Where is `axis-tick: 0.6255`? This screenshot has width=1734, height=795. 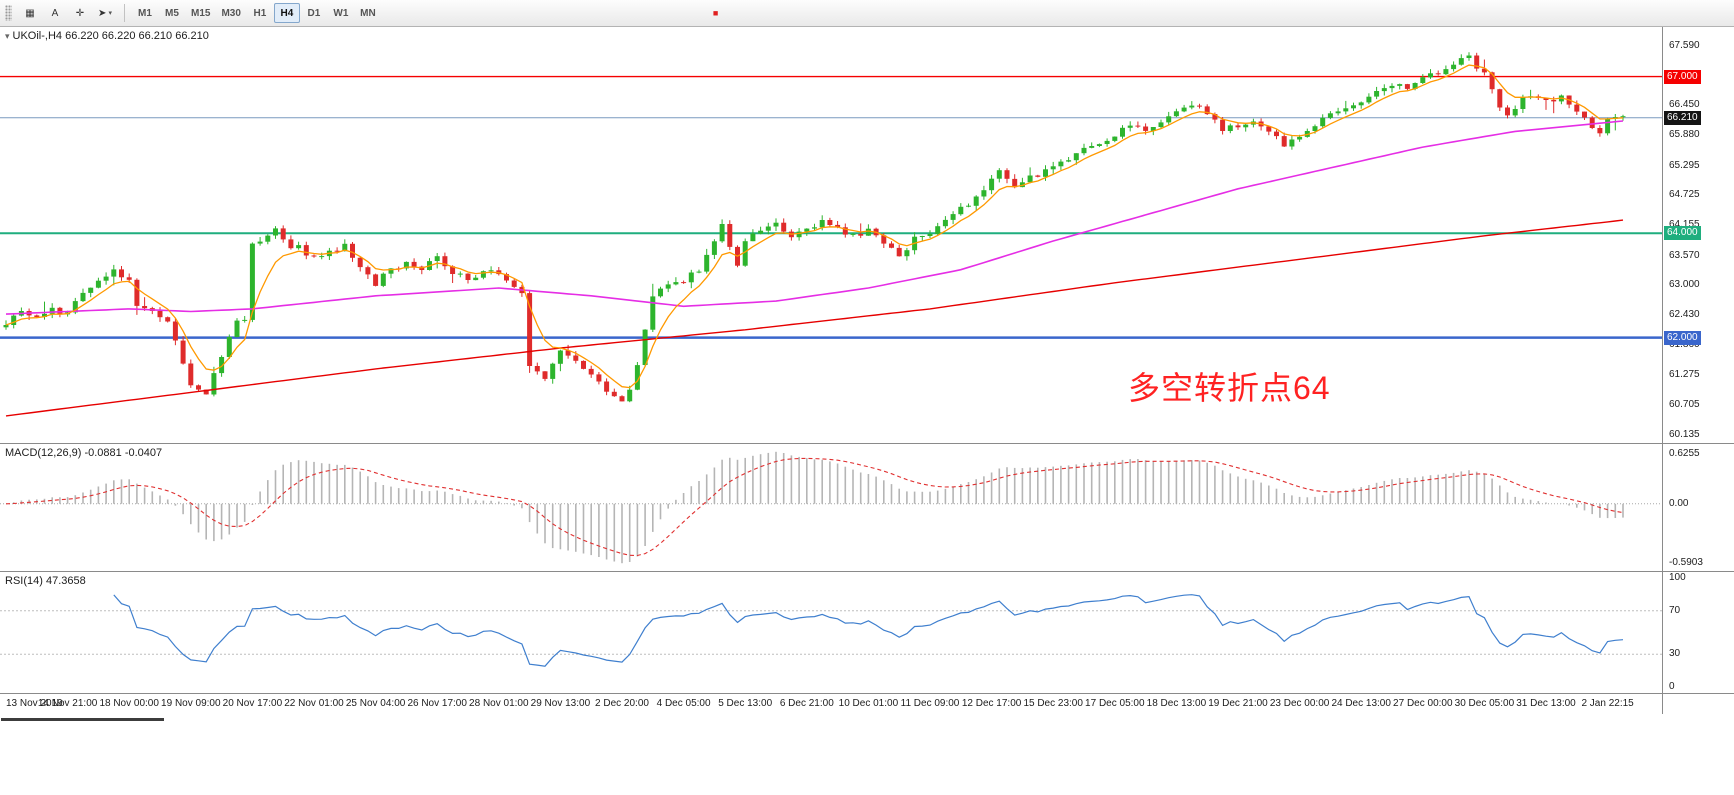 axis-tick: 0.6255 is located at coordinates (1684, 453).